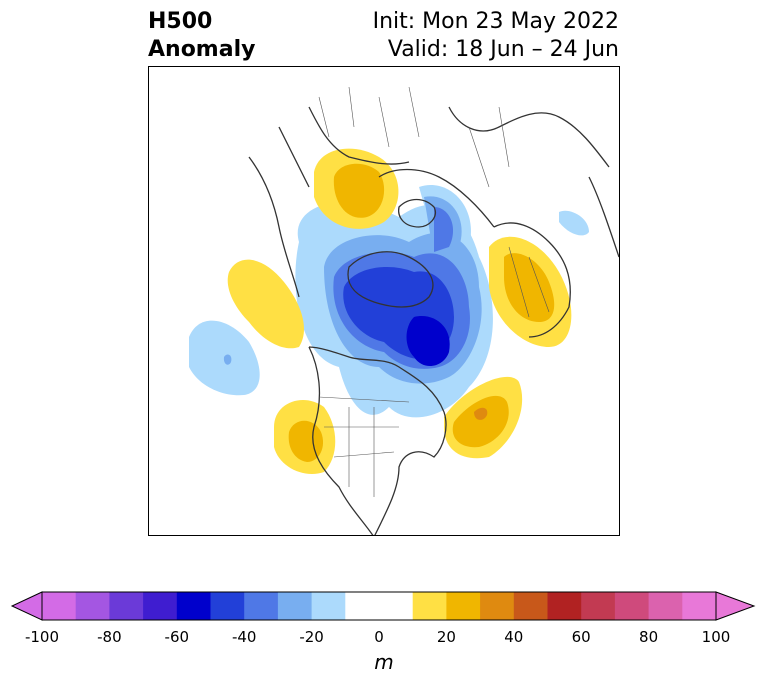 This screenshot has height=686, width=768. I want to click on colorbar-high-extend, so click(735, 606).